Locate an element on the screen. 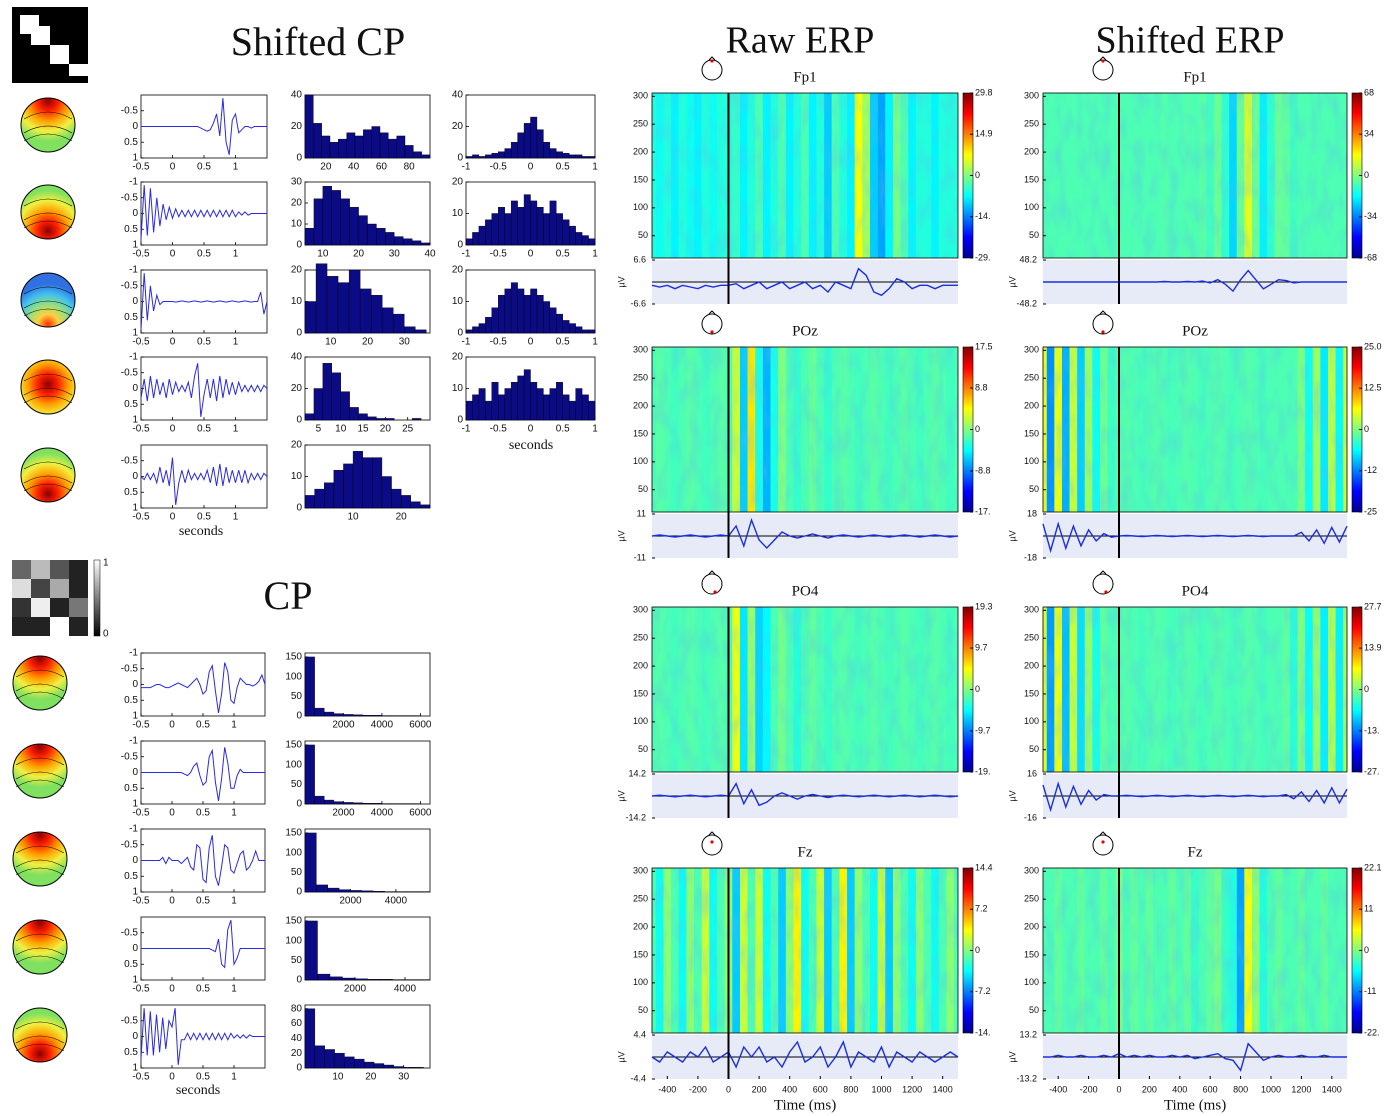  y-tick-label: -13.2 is located at coordinates (1026, 1078).